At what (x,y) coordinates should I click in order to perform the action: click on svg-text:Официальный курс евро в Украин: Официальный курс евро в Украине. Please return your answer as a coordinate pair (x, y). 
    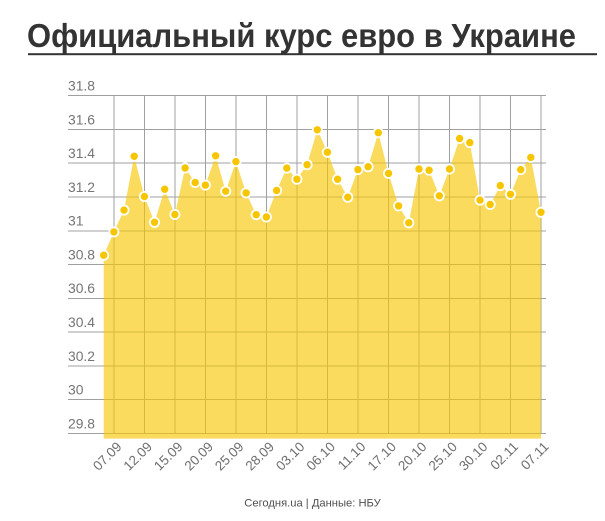
    Looking at the image, I should click on (301, 35).